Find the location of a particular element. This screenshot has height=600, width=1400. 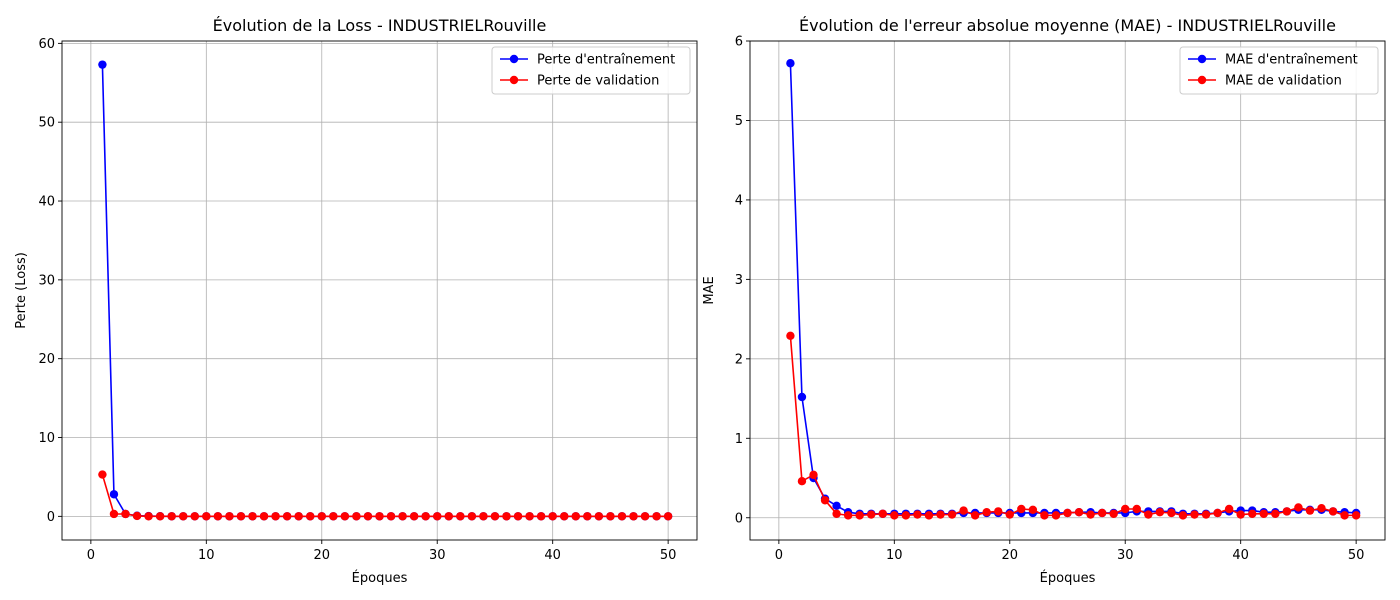

legend-label: Perte de validation is located at coordinates (598, 81).